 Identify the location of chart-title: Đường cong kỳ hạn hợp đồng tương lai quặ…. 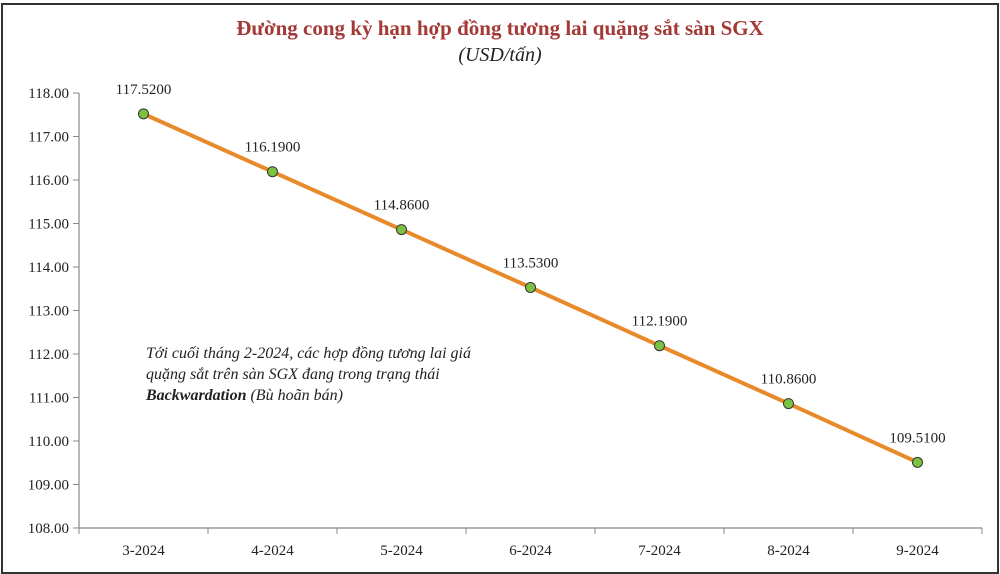
(500, 28).